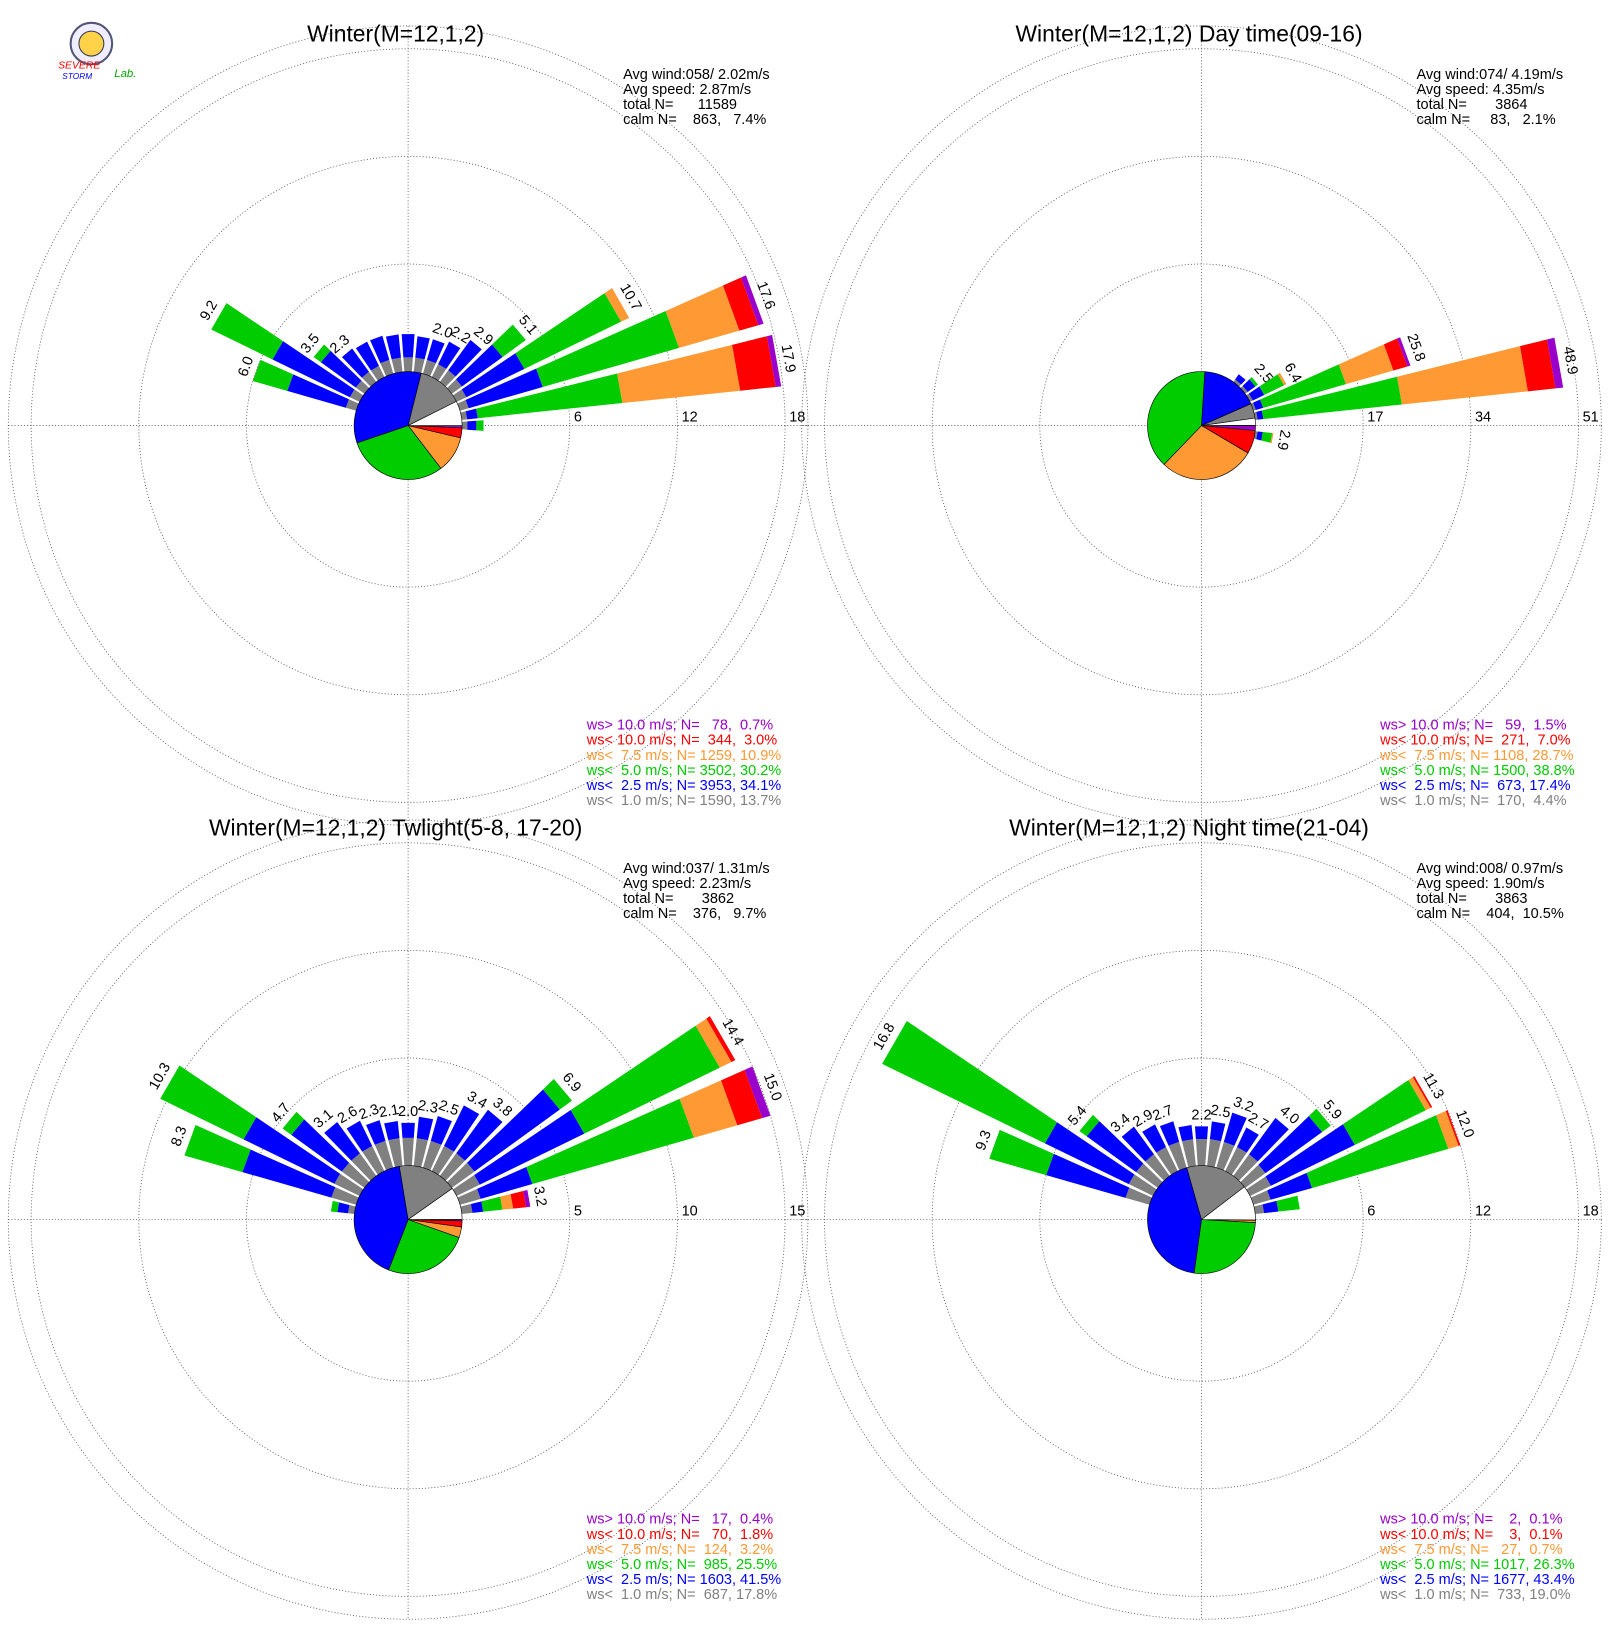 The width and height of the screenshot is (1620, 1640). What do you see at coordinates (1475, 741) in the screenshot?
I see `legend-entry: ws< 10.0 m/s; N= 271, 7.0%` at bounding box center [1475, 741].